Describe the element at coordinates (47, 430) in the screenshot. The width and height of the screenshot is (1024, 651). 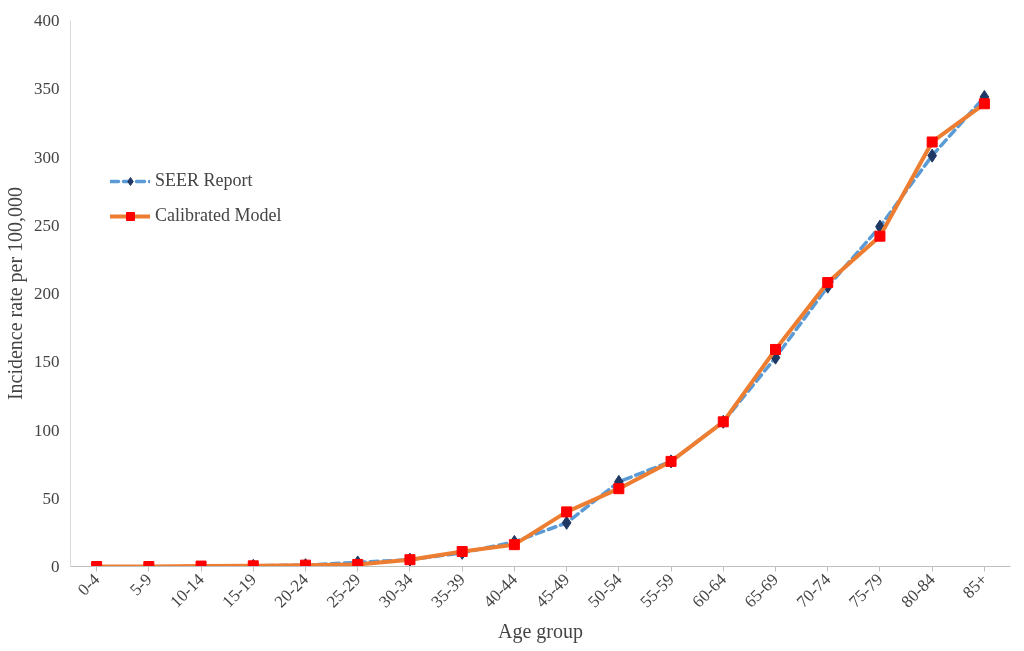
I see `y-tick-label: 100` at that location.